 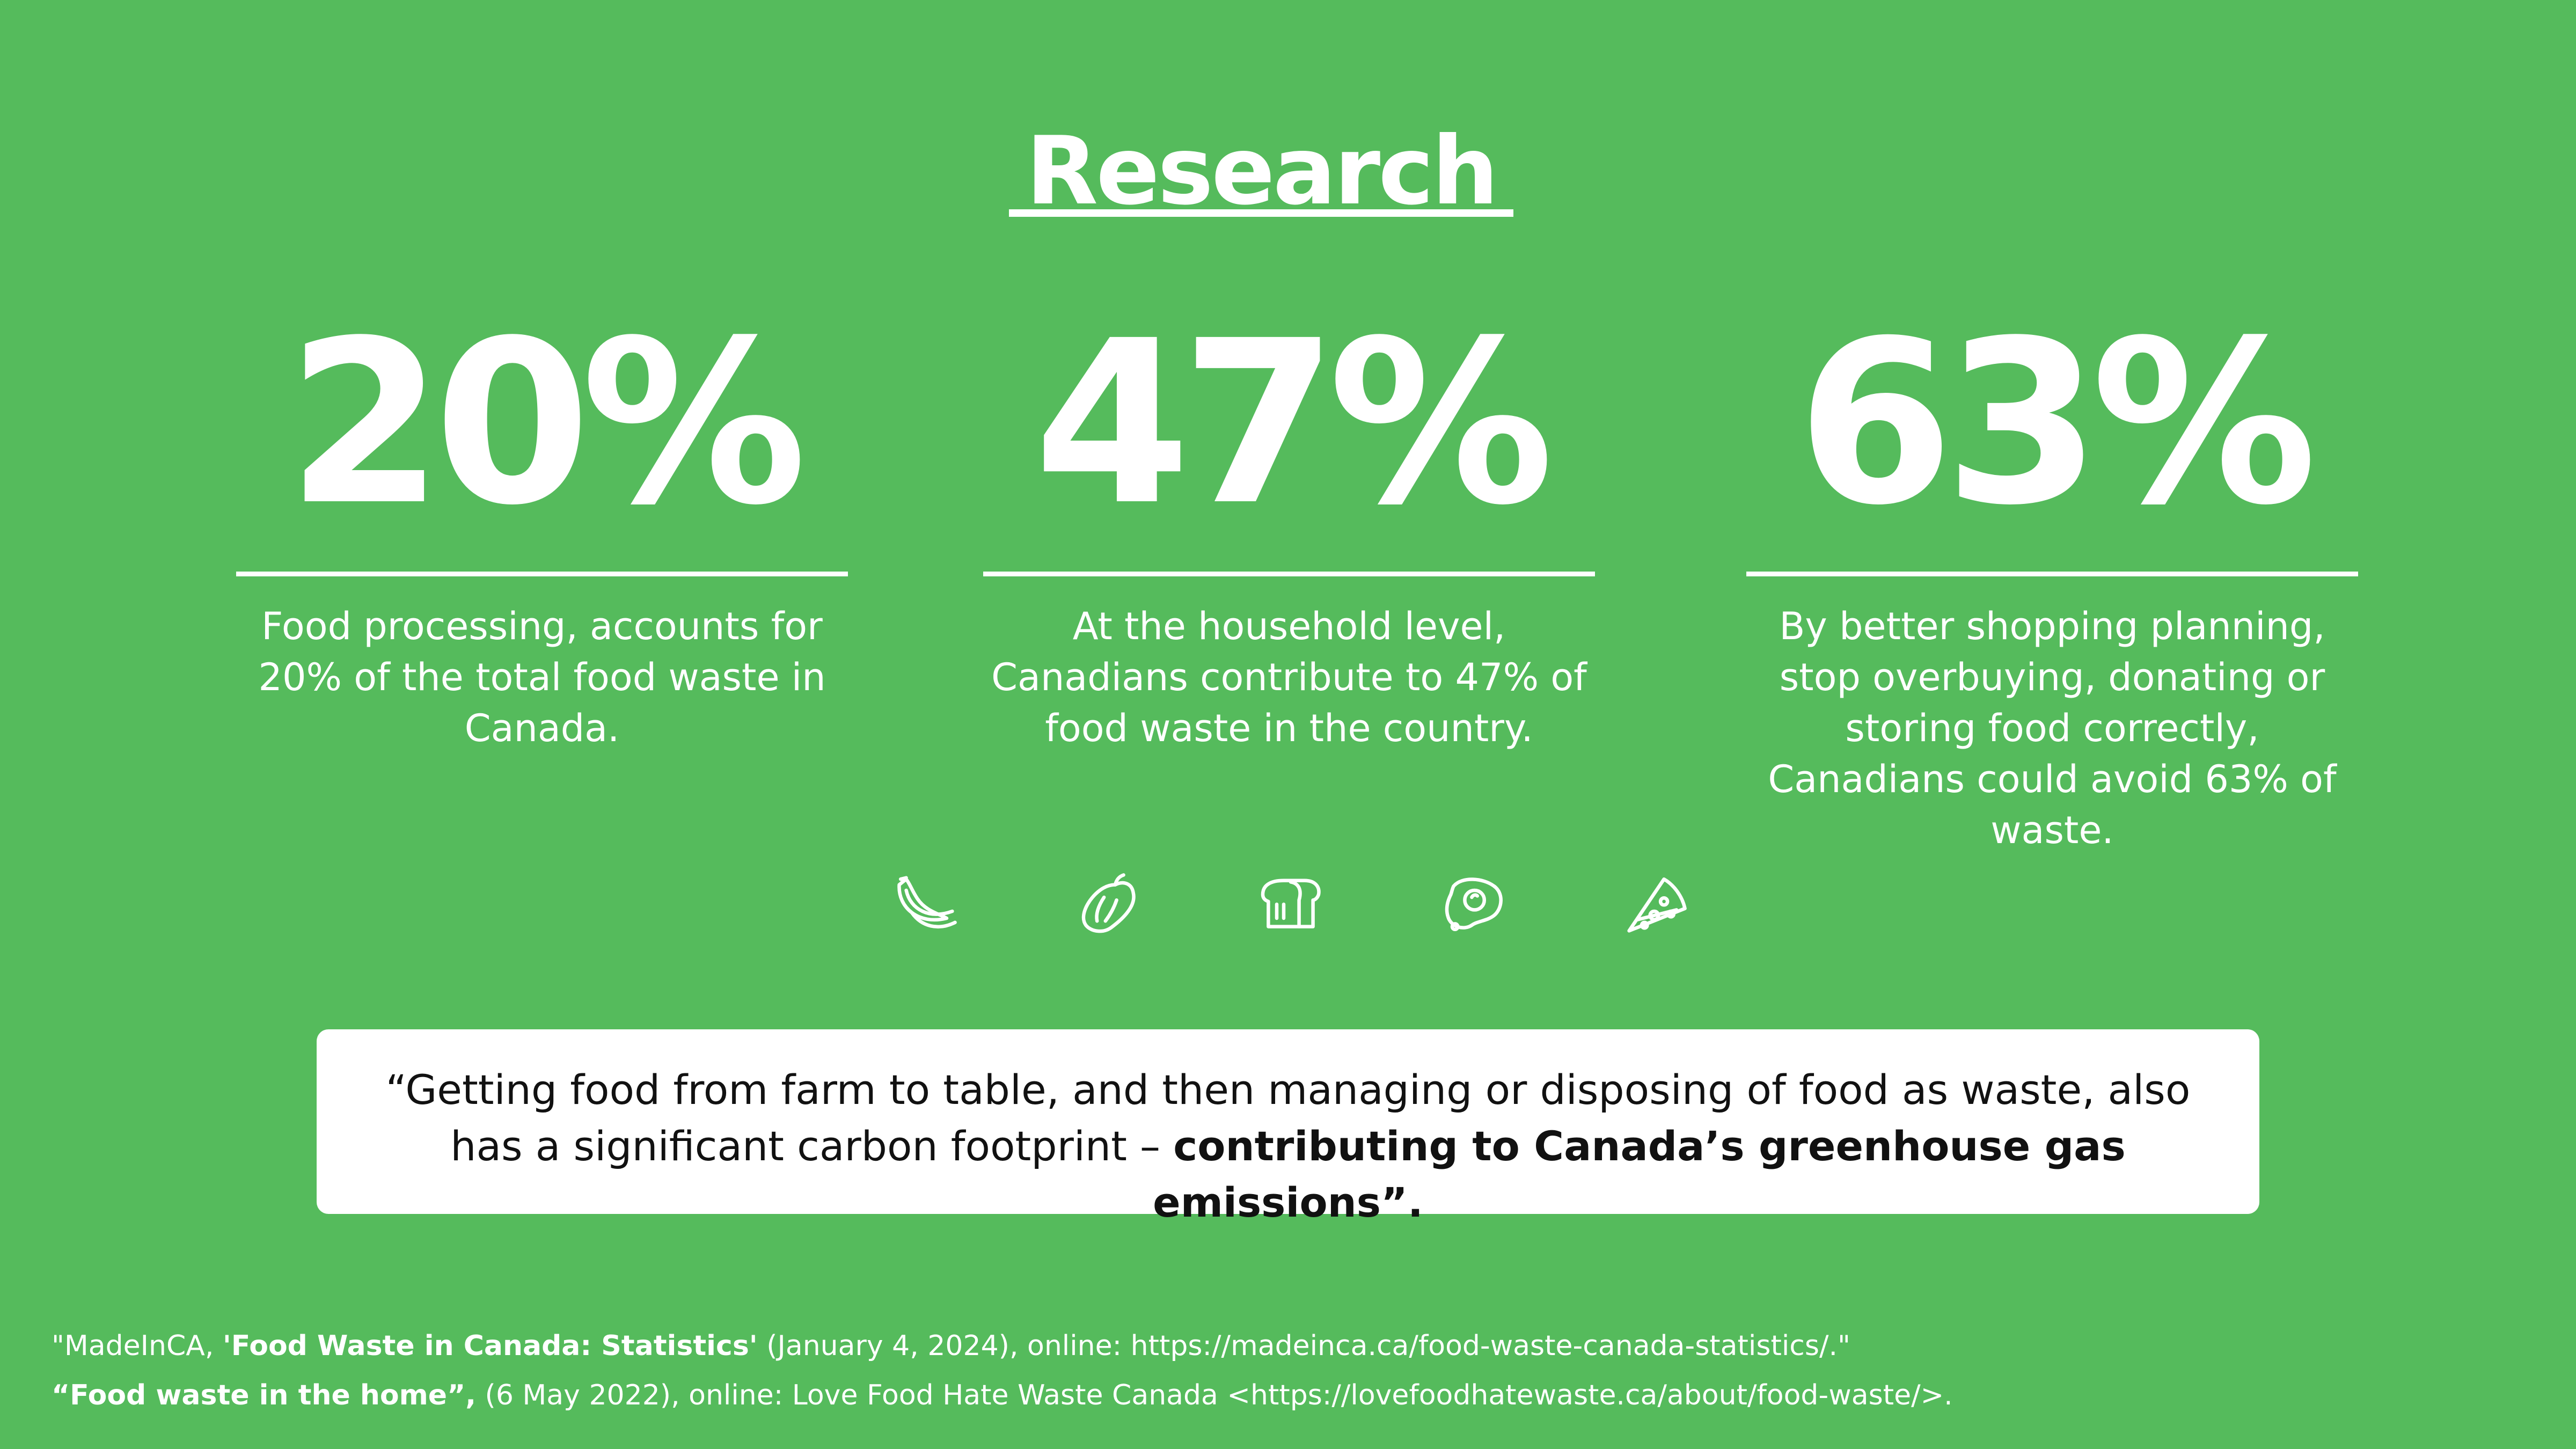 I want to click on pizza-slice-icon, so click(x=1655, y=904).